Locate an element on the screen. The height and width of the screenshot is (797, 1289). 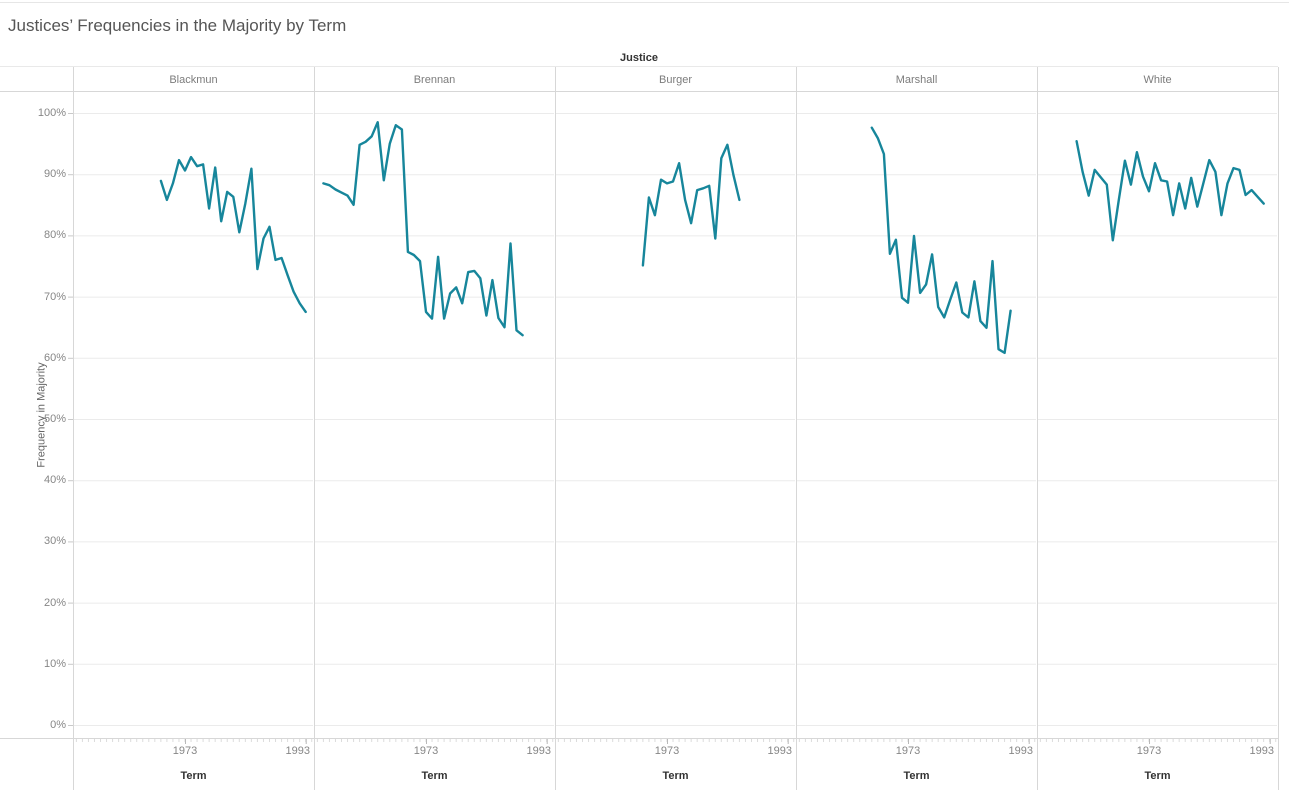
y-tick-label: 40% is located at coordinates (54, 480).